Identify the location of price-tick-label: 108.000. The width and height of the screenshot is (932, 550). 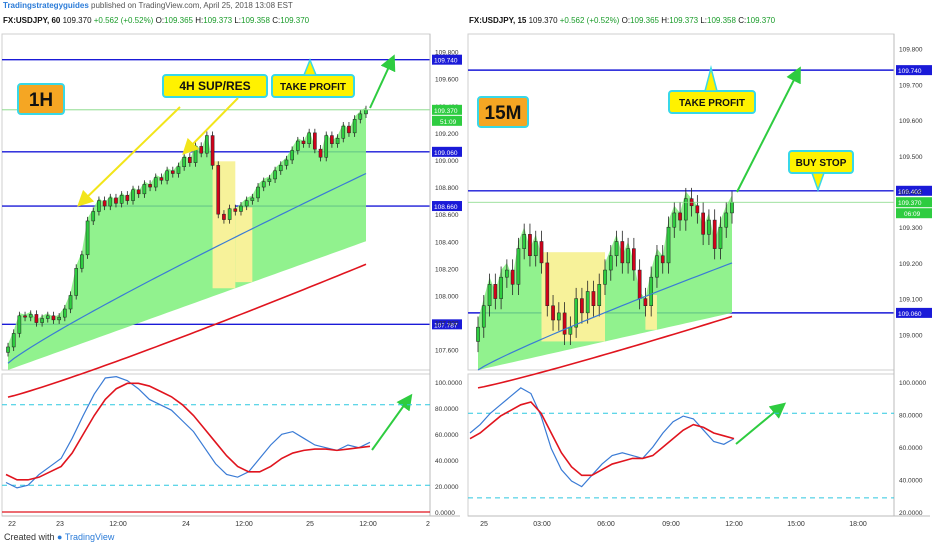
(447, 296).